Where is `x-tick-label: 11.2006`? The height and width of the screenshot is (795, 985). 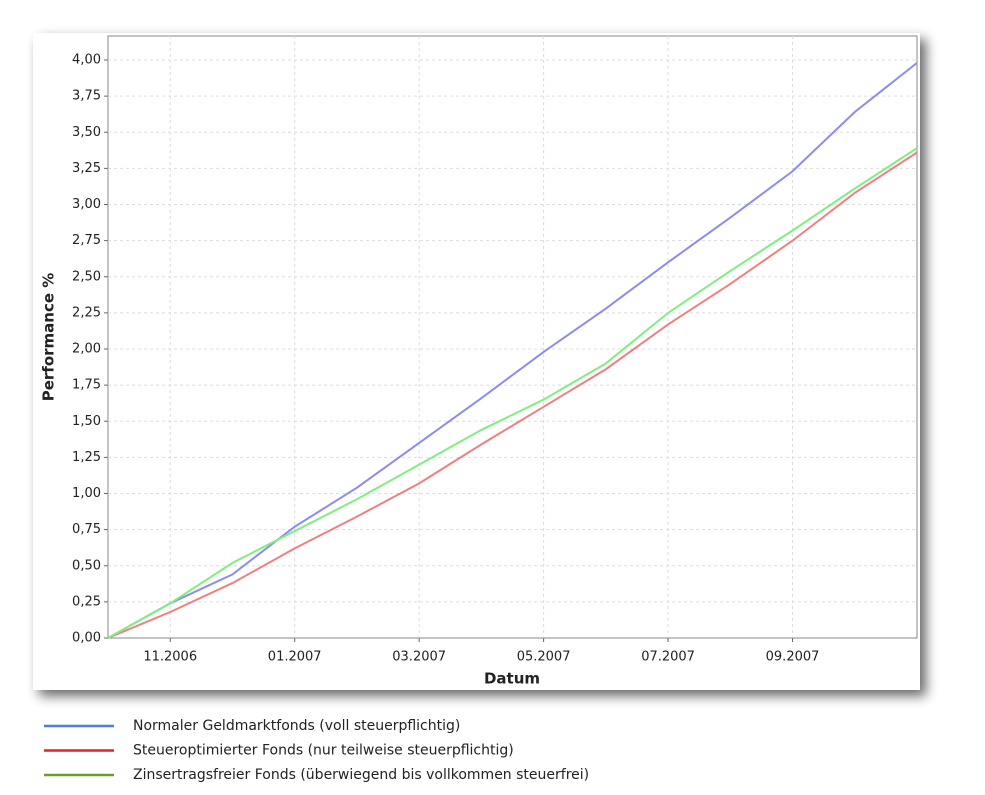
x-tick-label: 11.2006 is located at coordinates (170, 657).